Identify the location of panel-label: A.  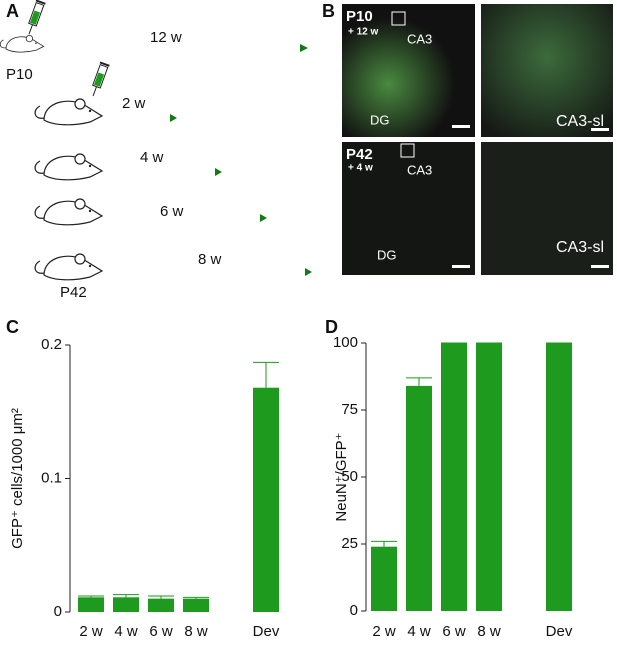
(12, 11).